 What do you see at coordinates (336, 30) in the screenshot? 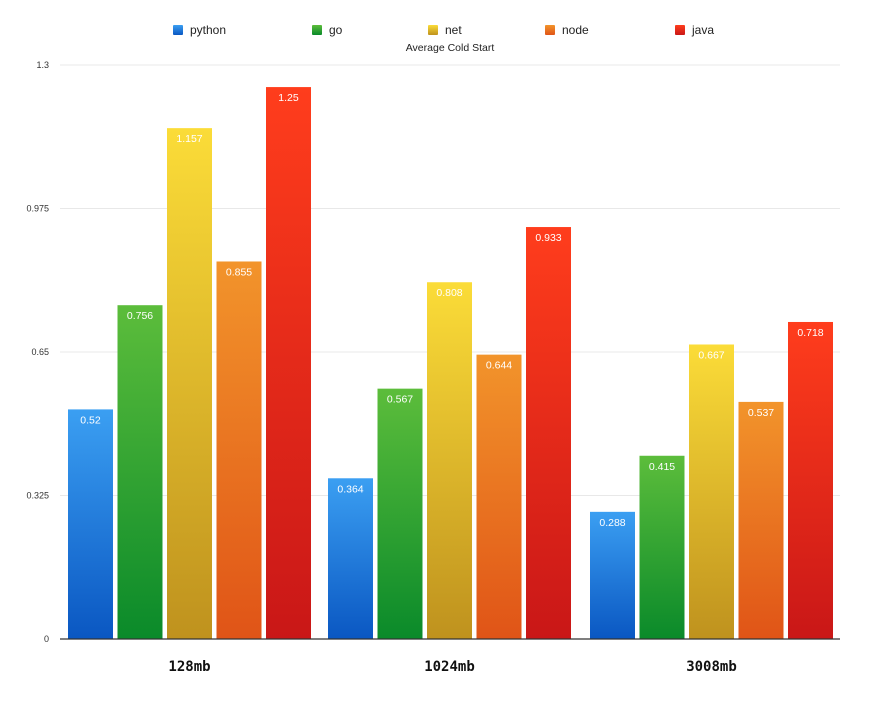
I see `legend-label-go: go` at bounding box center [336, 30].